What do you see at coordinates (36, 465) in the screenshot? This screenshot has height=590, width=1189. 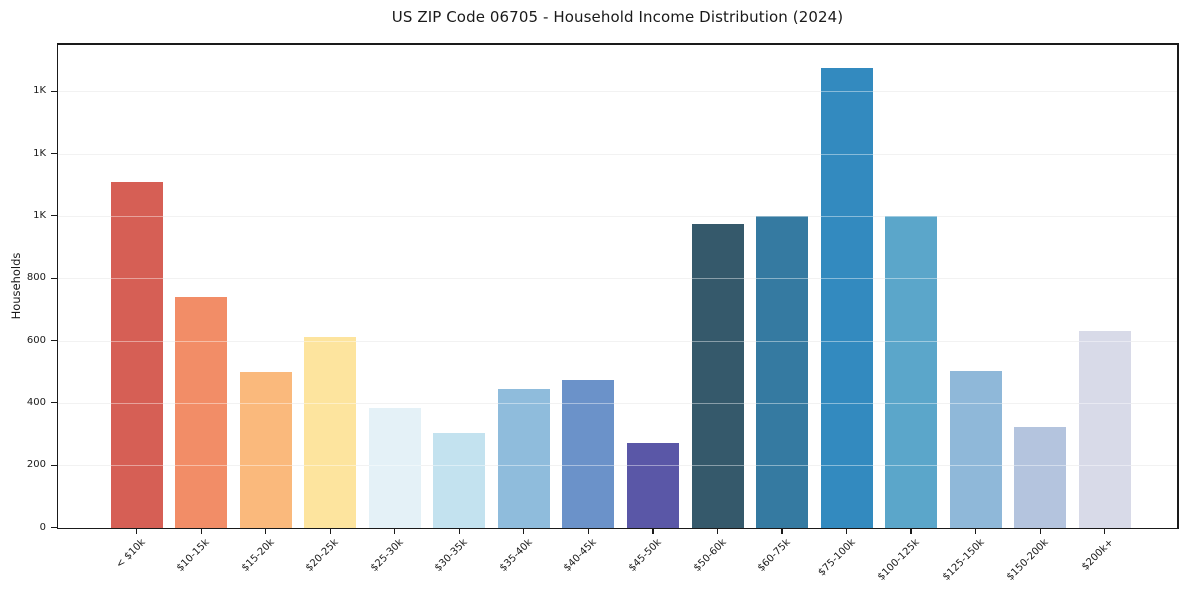 I see `y-tick-label-200: 200` at bounding box center [36, 465].